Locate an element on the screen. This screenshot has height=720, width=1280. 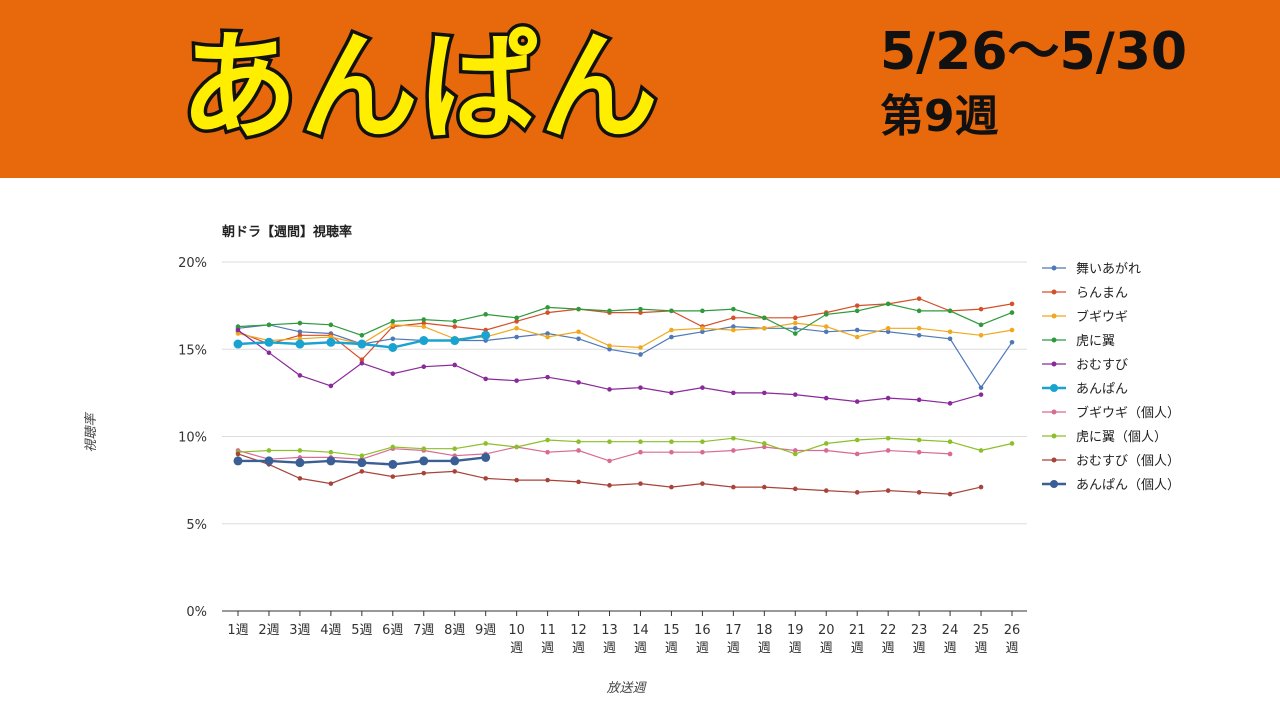
legend-item: 虎に翼 is located at coordinates (1078, 341).